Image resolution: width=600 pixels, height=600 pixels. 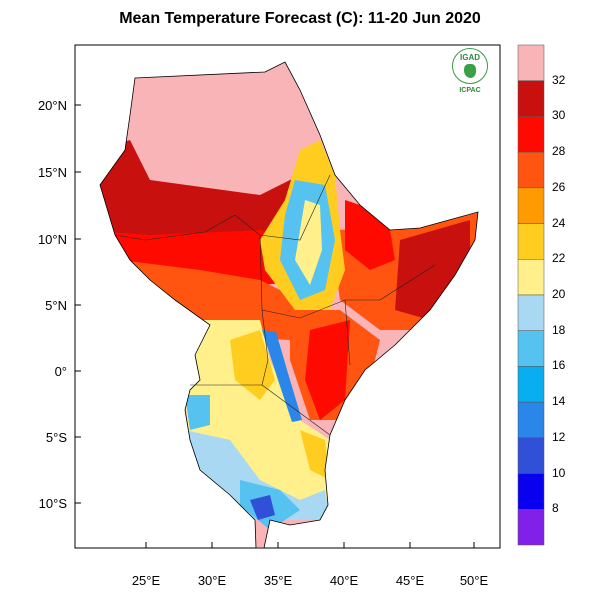 I want to click on colorbar-label: 20, so click(x=559, y=294).